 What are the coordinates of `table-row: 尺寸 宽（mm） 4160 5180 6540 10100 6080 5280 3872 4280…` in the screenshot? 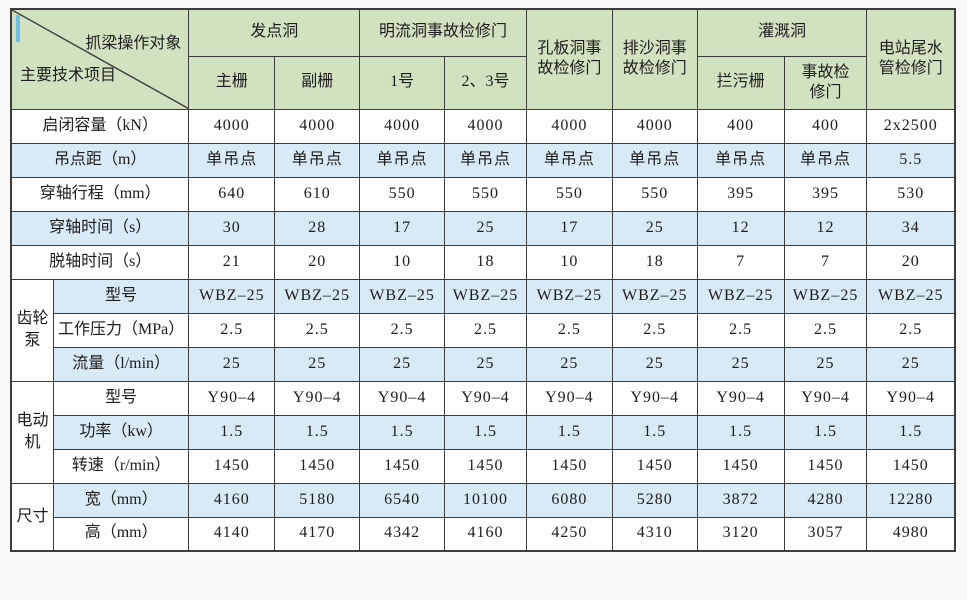 It's located at (483, 517).